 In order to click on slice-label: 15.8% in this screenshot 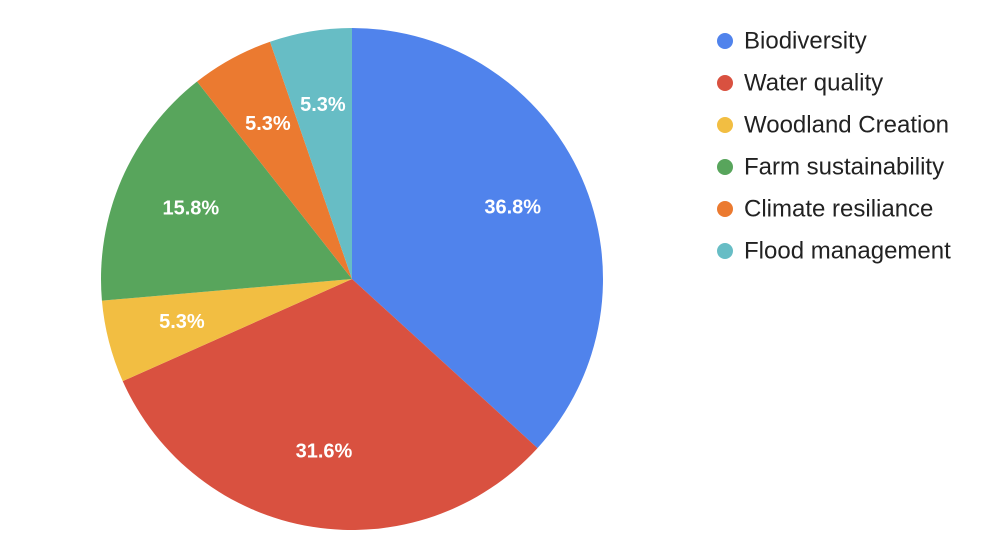, I will do `click(190, 208)`.